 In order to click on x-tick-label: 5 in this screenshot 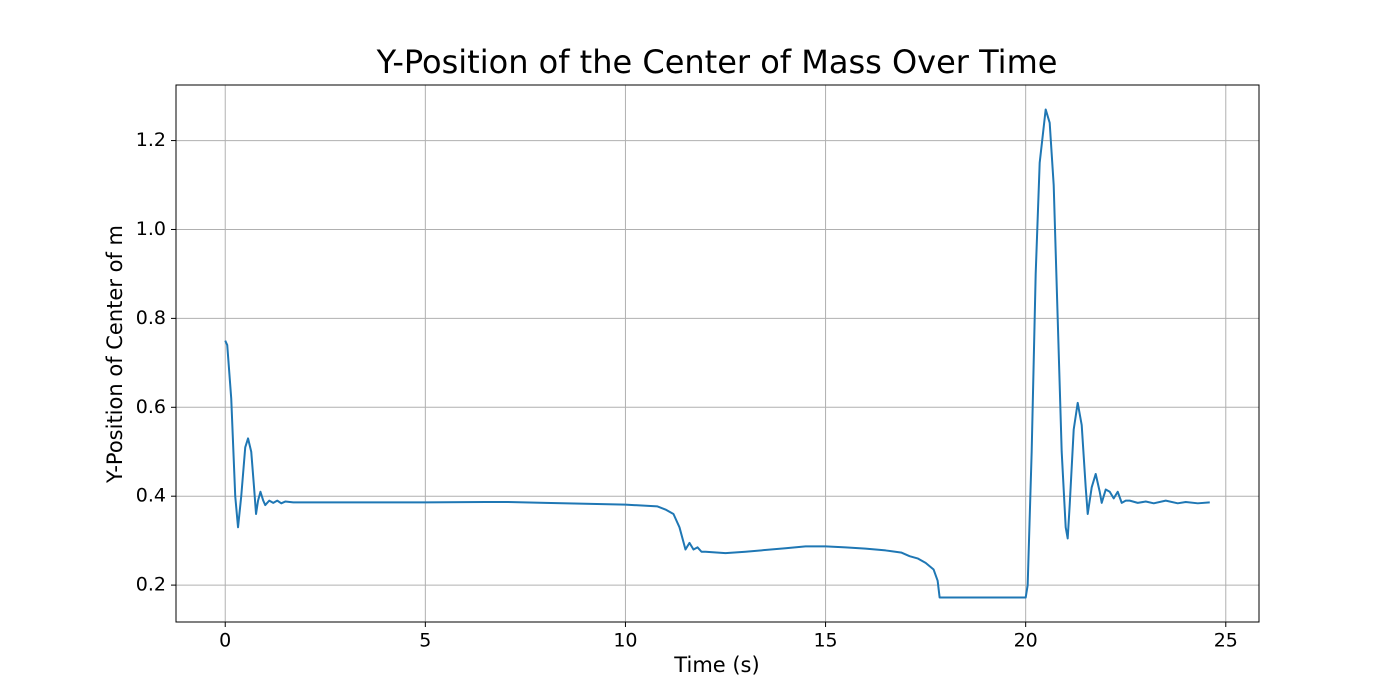, I will do `click(425, 641)`.